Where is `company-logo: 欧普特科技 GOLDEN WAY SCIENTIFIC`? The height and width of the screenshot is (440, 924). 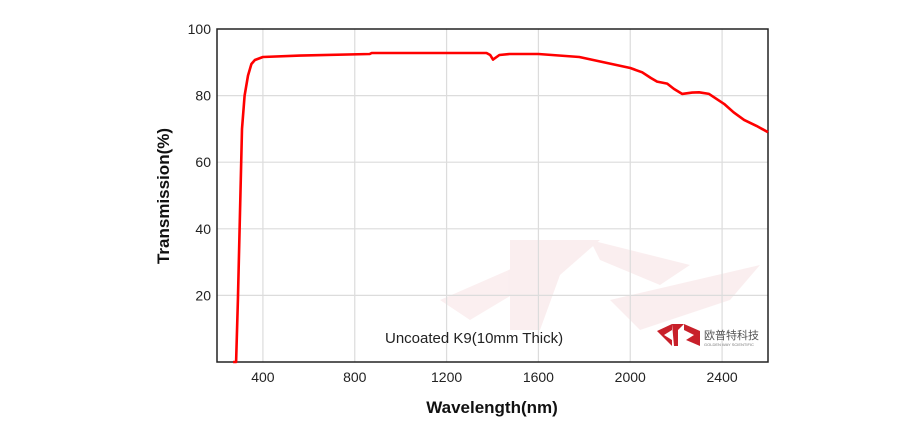
company-logo: 欧普特科技 GOLDEN WAY SCIENTIFIC is located at coordinates (708, 335).